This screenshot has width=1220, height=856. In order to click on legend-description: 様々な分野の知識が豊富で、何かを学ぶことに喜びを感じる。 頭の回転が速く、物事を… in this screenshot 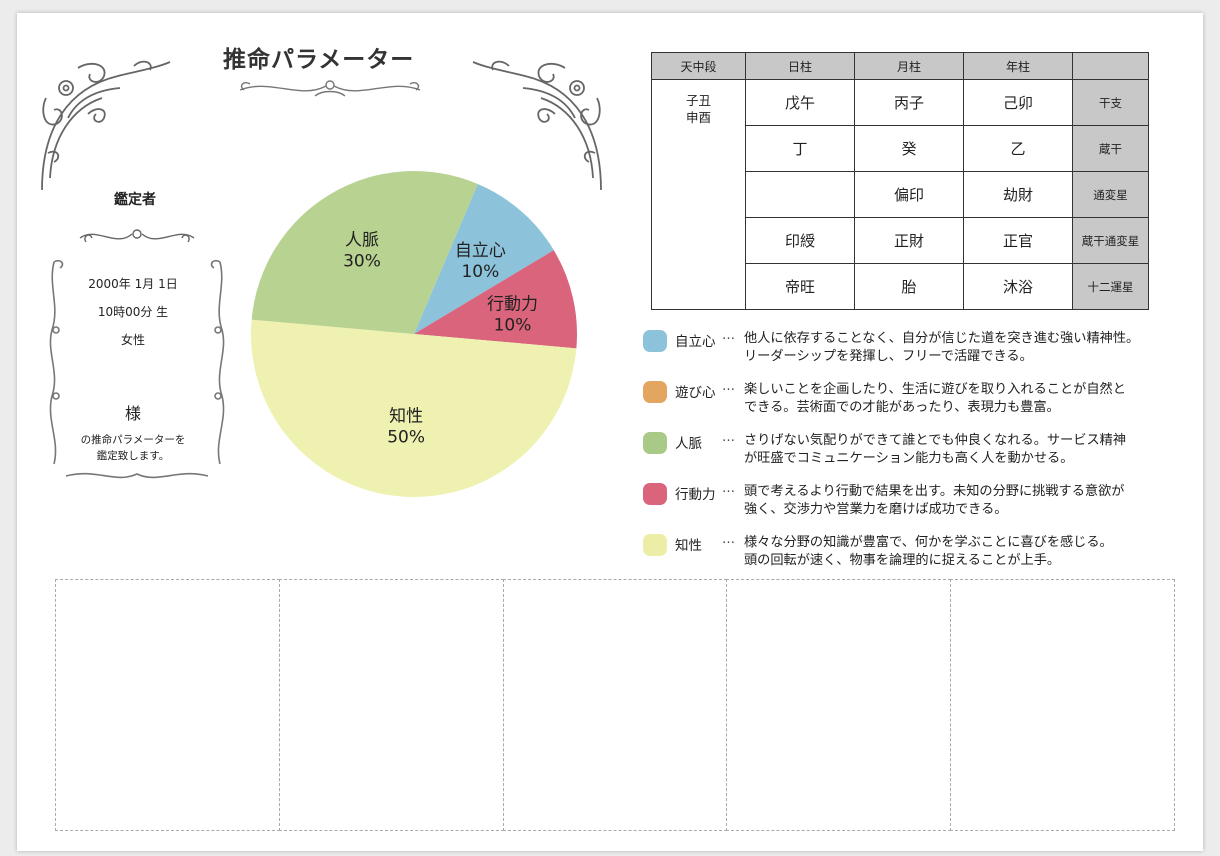, I will do `click(964, 552)`.